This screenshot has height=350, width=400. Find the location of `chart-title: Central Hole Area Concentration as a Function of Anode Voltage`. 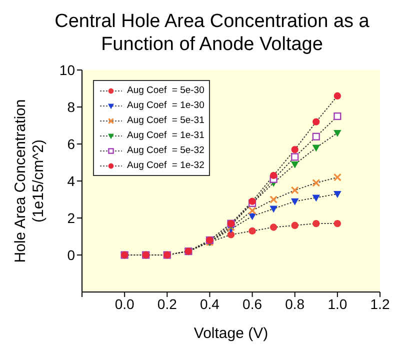

chart-title: Central Hole Area Concentration as a Function of Anode Voltage is located at coordinates (212, 33).